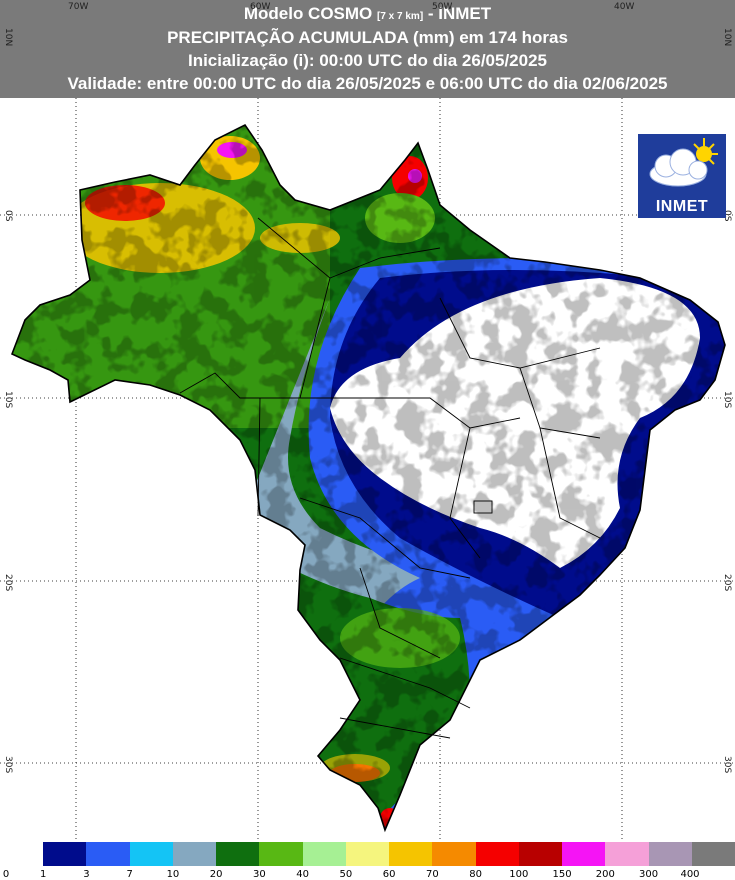 This screenshot has height=880, width=735. I want to click on legend-label: 10, so click(173, 874).